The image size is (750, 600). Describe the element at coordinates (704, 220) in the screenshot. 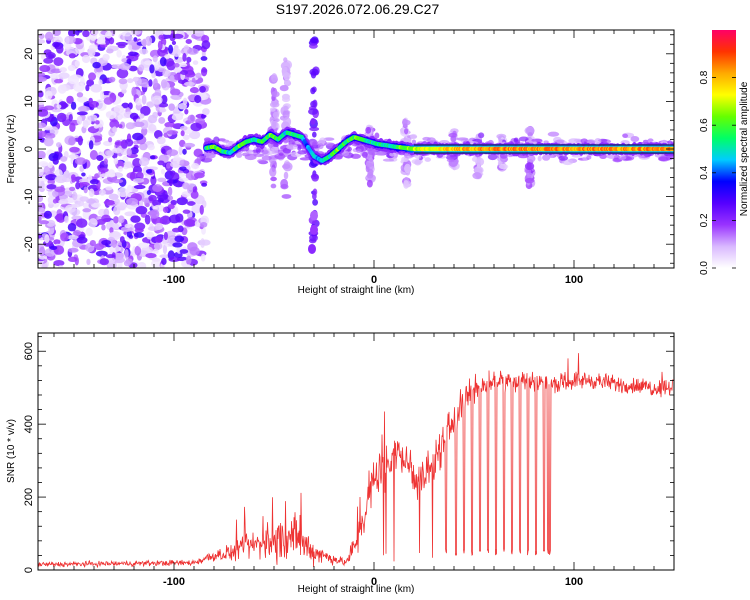

I see `colorbar-tick-label: 0.2` at that location.